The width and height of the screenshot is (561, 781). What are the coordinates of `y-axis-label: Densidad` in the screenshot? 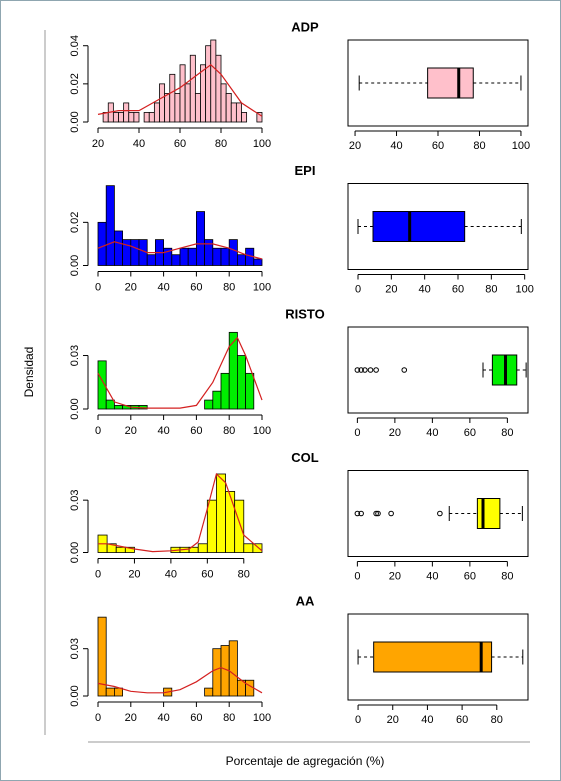 It's located at (29, 372).